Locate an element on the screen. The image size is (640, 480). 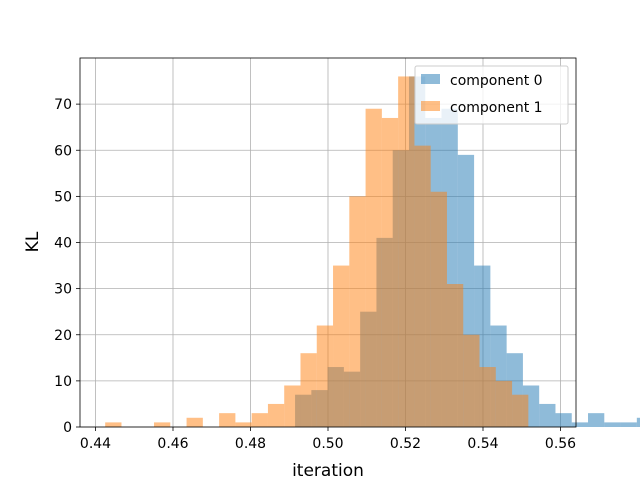
y-tick-label: 30 is located at coordinates (63, 290).